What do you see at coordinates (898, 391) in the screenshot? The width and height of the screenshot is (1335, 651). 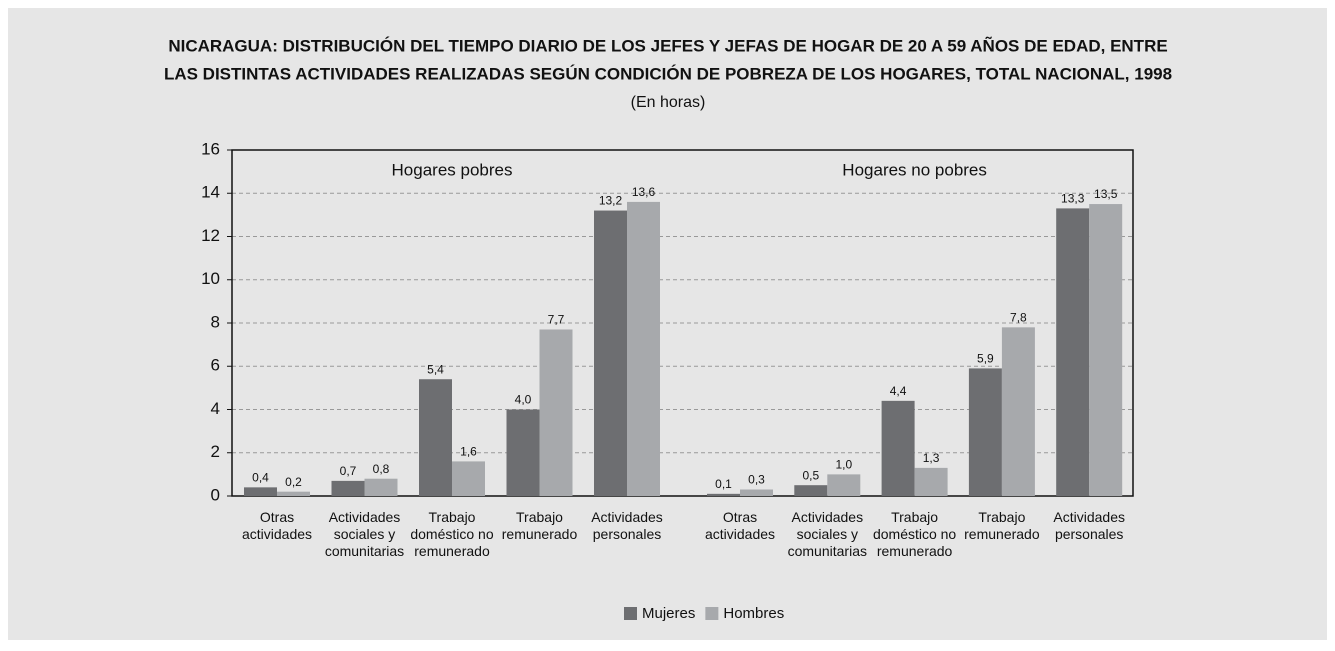 I see `value-label: 4,4` at bounding box center [898, 391].